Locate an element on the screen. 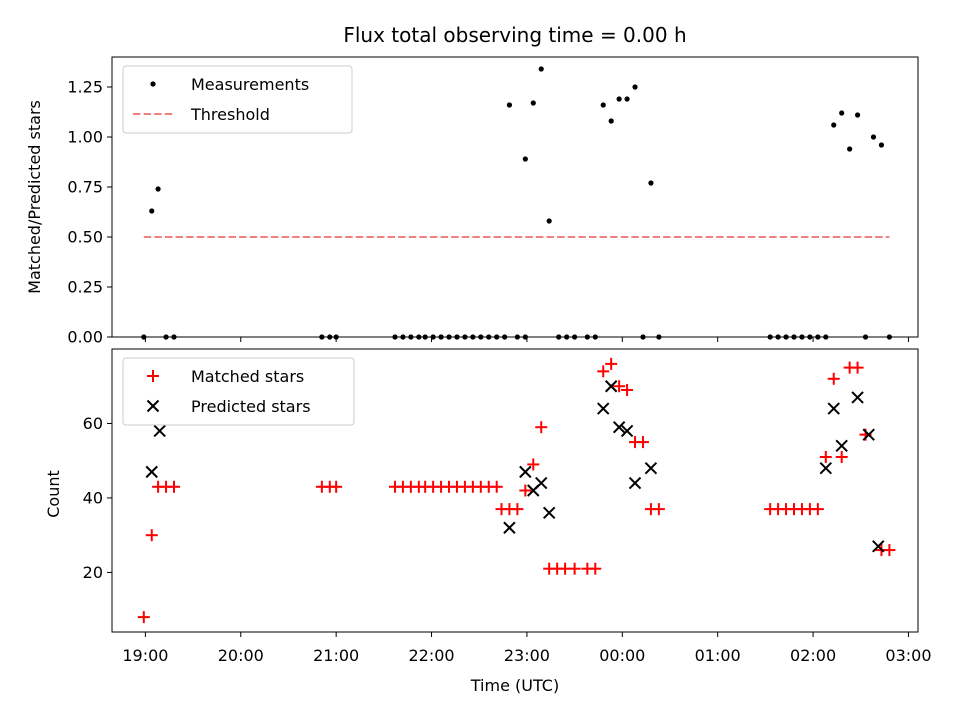 The height and width of the screenshot is (720, 960). bottom-y-axis: 20 40 60 is located at coordinates (97, 498).